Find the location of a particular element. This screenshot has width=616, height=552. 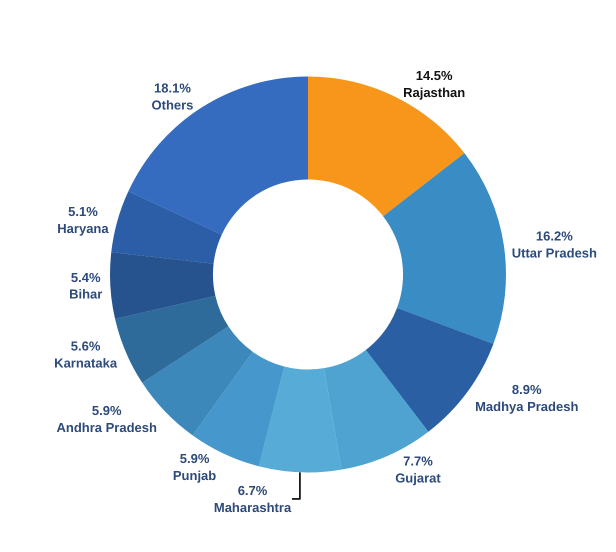

slice-label: Rajasthan is located at coordinates (434, 92).